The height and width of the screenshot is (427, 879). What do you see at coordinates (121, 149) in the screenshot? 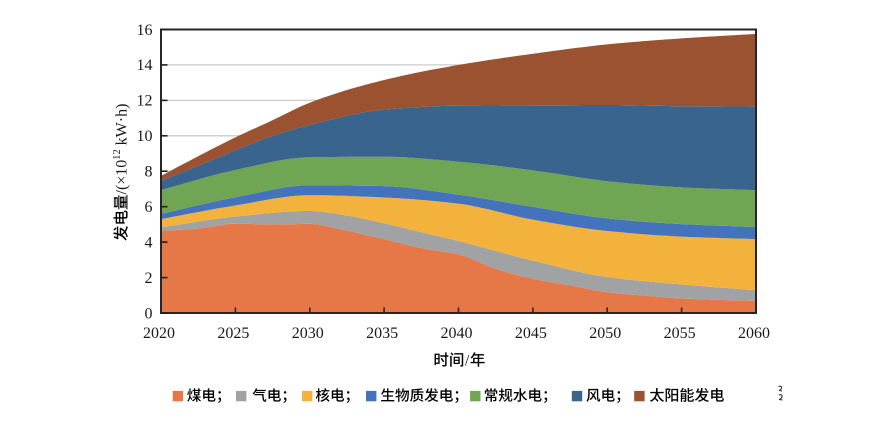
I see `svg-text: /(×1012 kW·h)` at bounding box center [121, 149].